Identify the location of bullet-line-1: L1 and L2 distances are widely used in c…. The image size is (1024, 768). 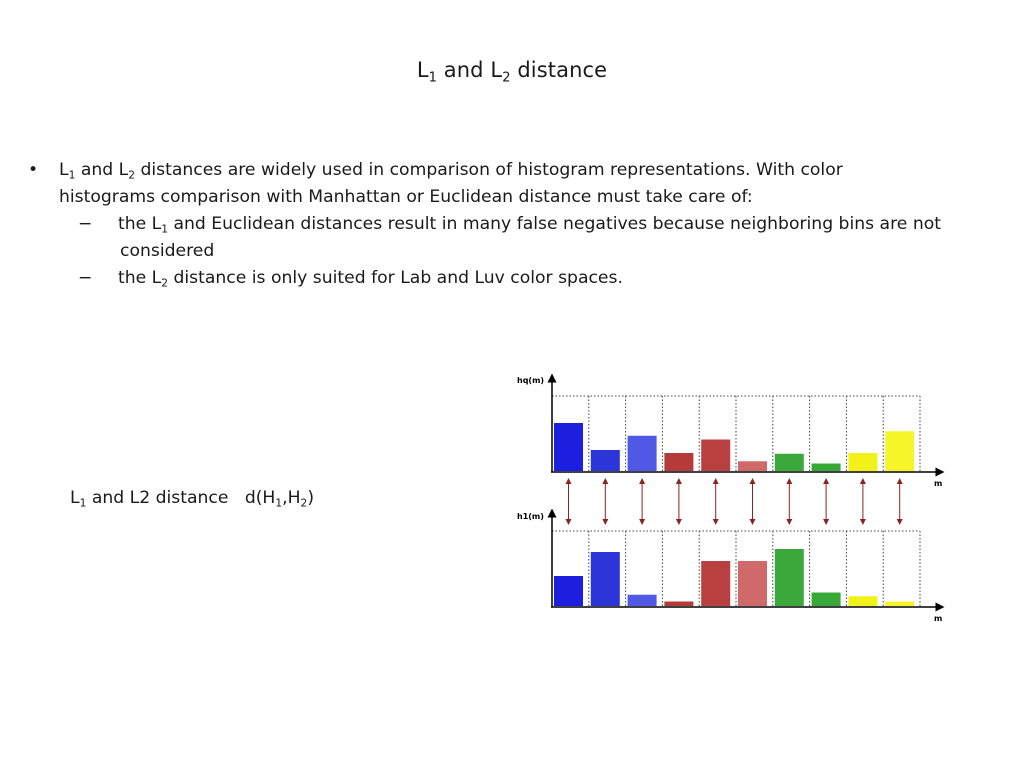
(451, 171).